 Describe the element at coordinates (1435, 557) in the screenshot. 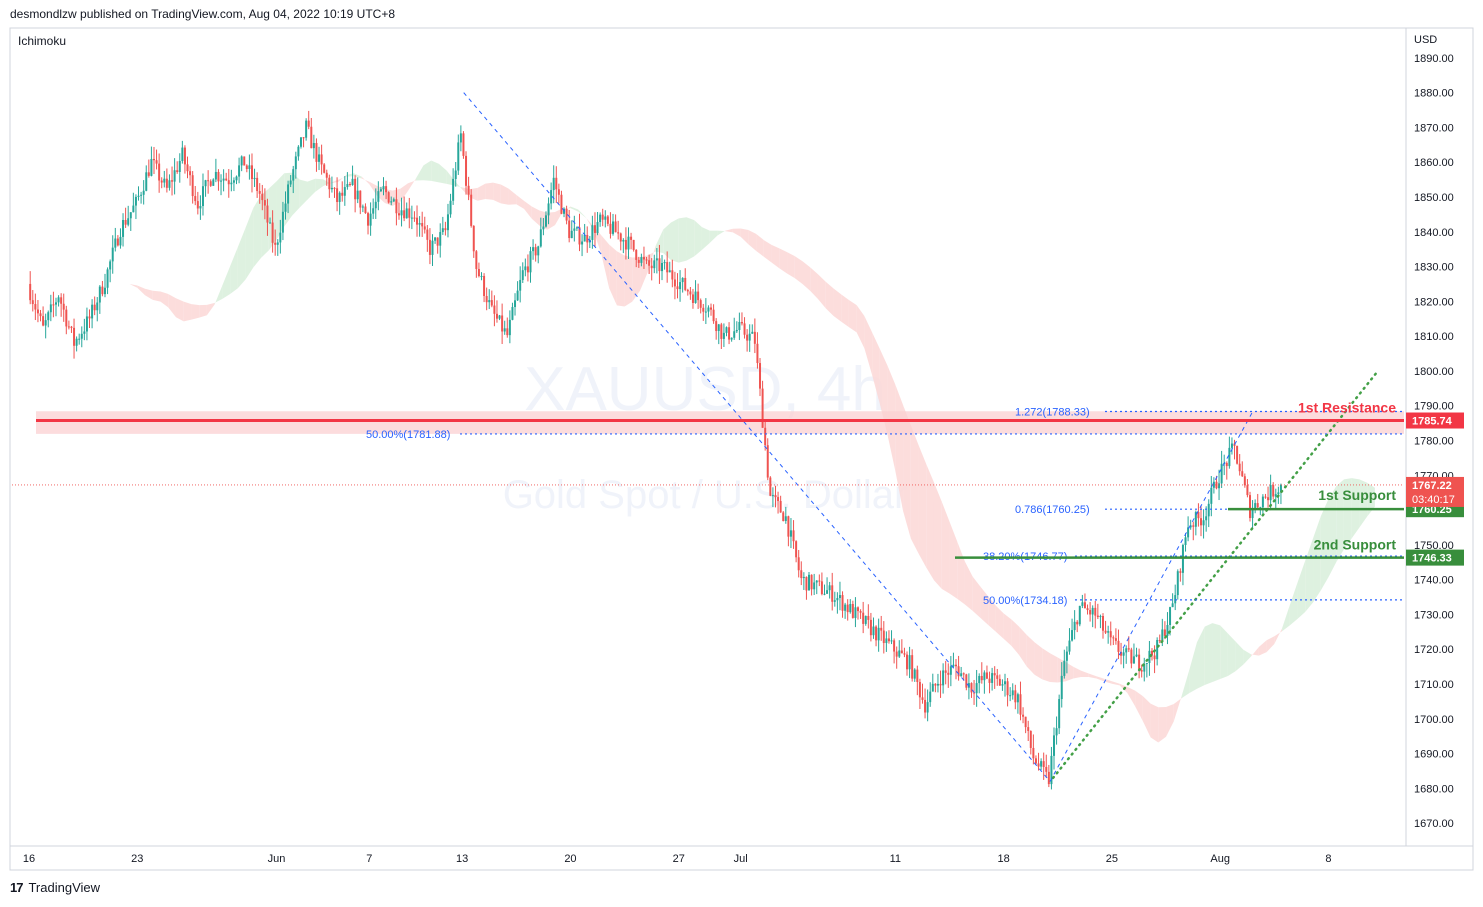

I see `level-price-tag` at that location.